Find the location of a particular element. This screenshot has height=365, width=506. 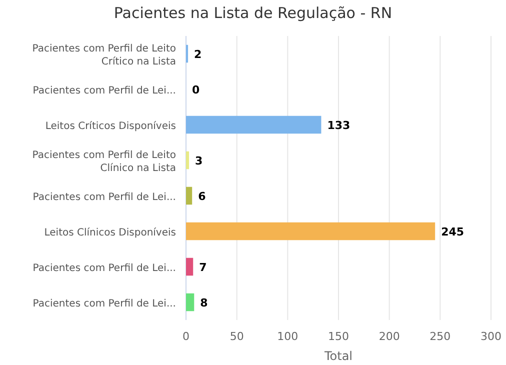

data-label: 3 is located at coordinates (199, 161).